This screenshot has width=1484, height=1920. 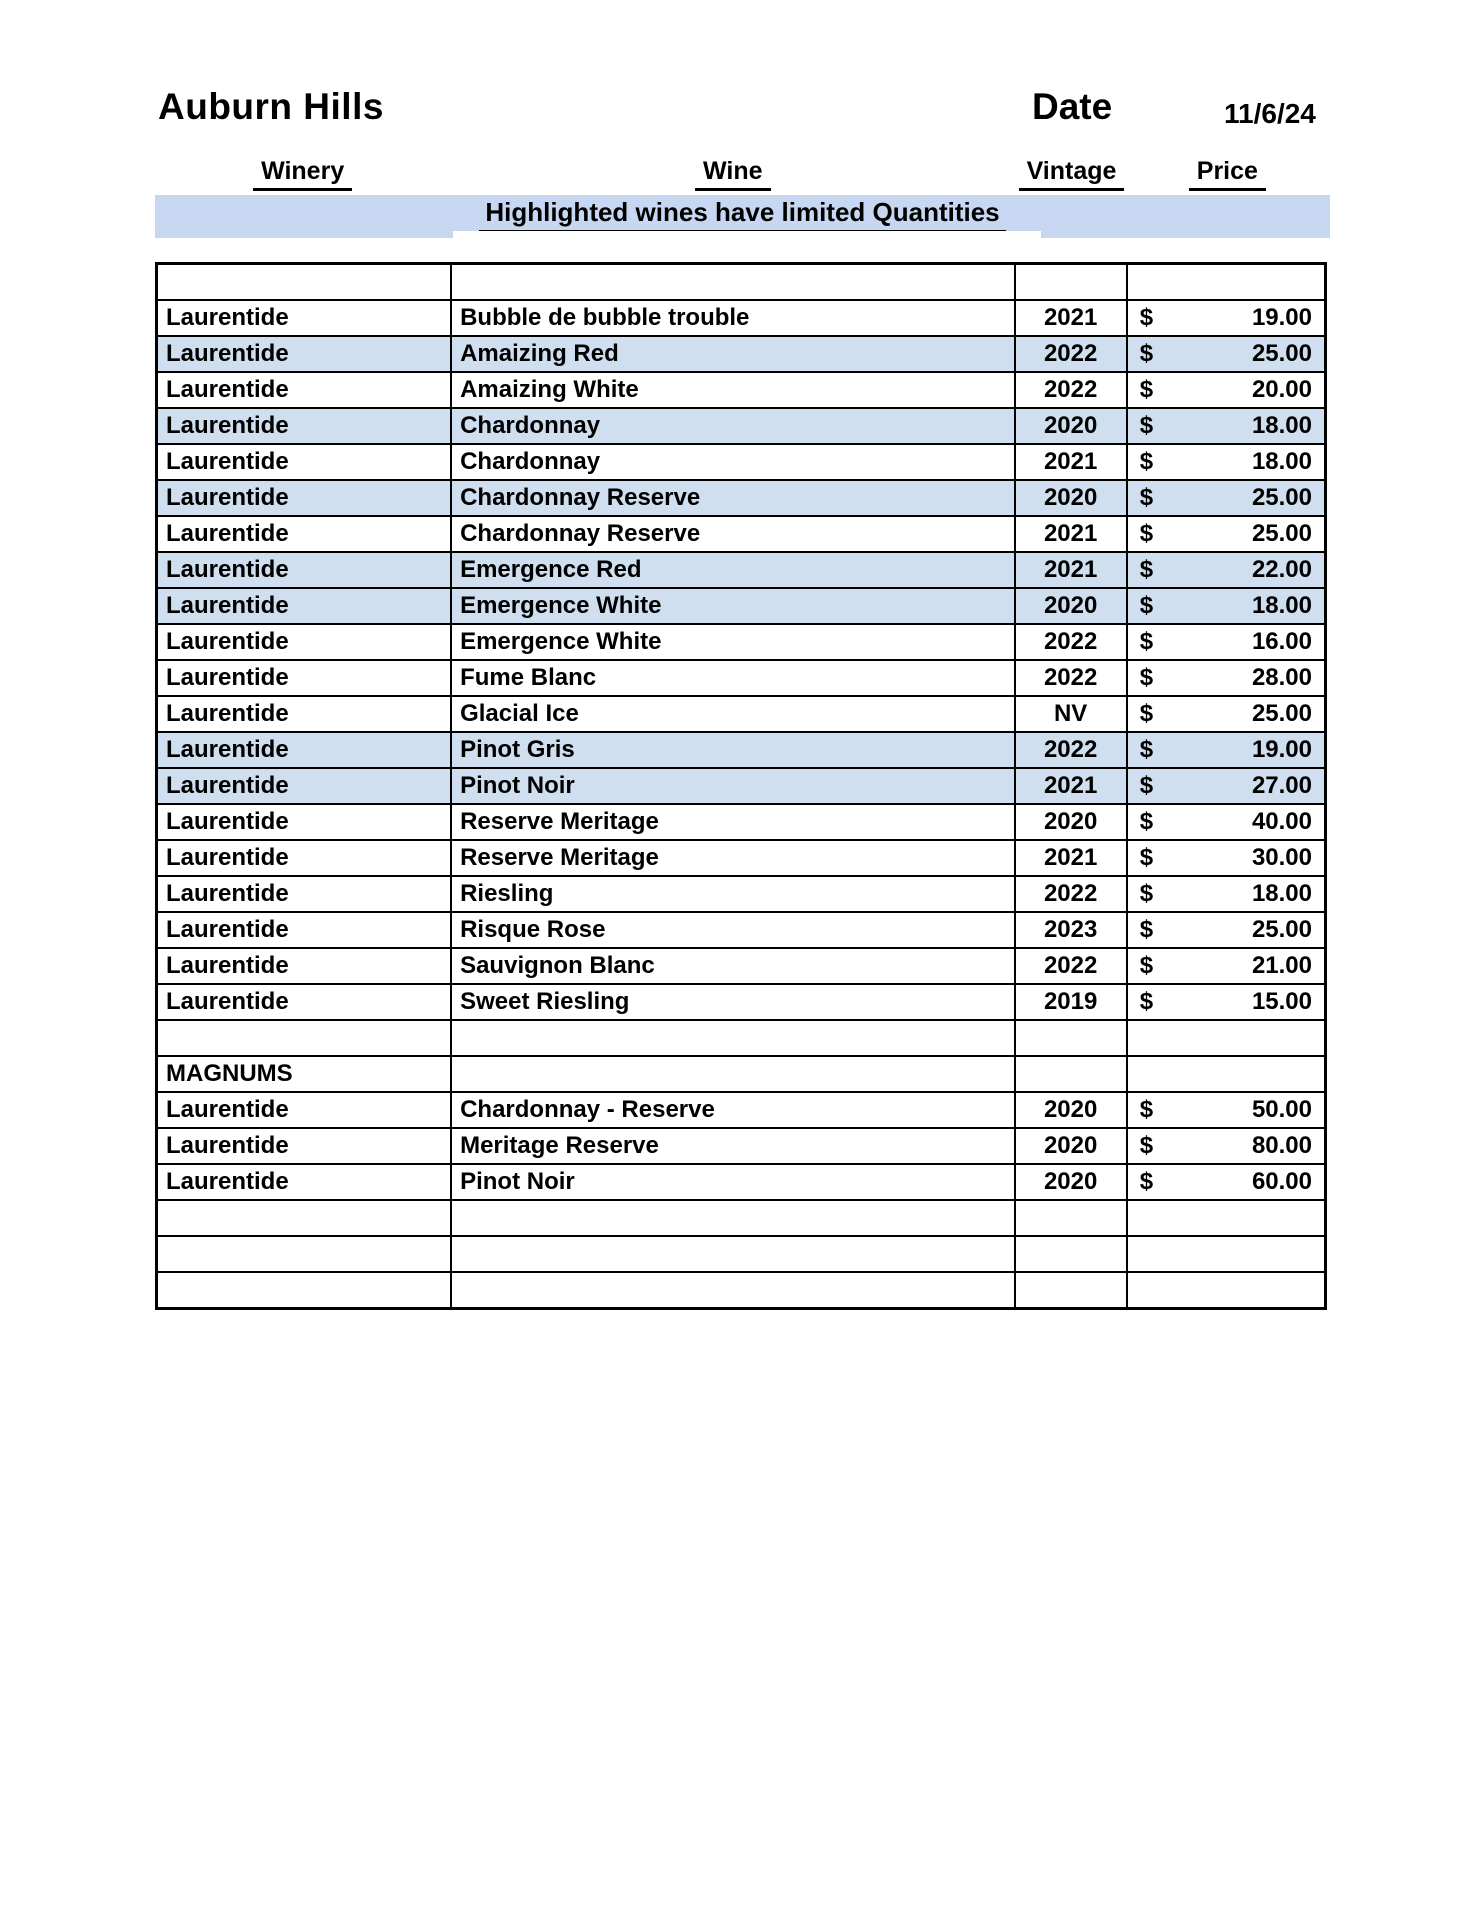 I want to click on wine-row: Laurentide Pinot Noir 2021 $27.00, so click(x=741, y=786).